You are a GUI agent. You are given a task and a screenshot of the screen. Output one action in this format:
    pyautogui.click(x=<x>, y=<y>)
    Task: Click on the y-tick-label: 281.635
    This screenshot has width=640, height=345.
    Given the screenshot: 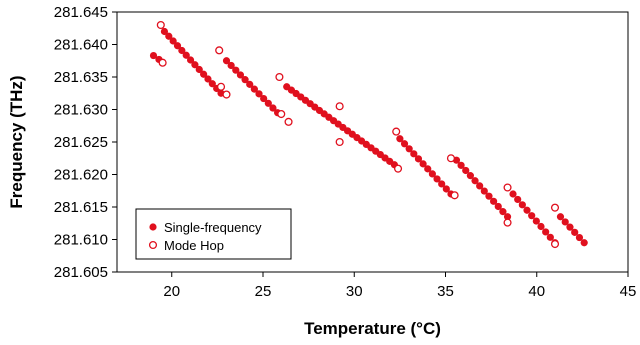 What is the action you would take?
    pyautogui.click(x=81, y=77)
    